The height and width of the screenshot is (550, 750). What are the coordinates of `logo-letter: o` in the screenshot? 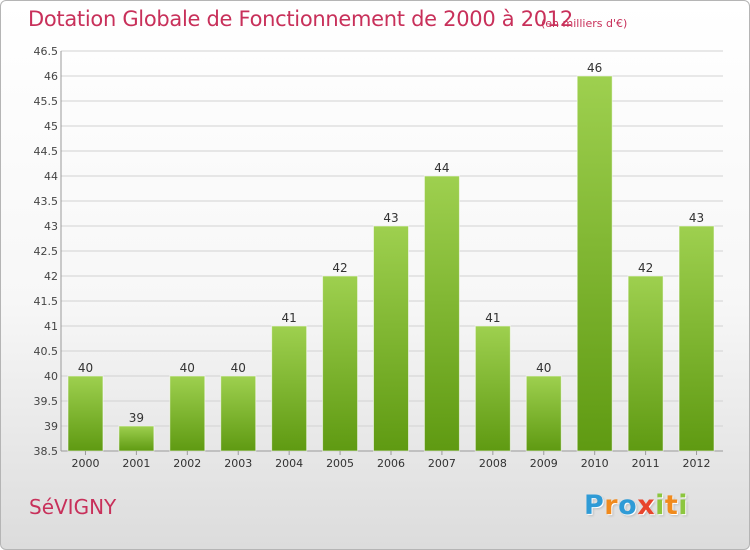 It's located at (628, 505).